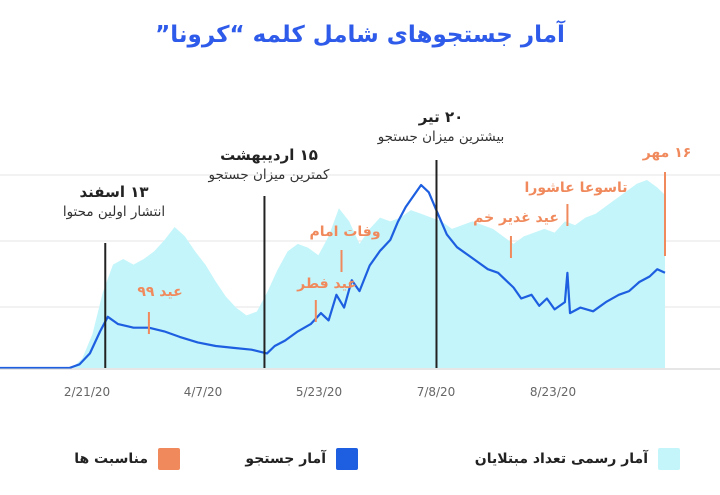  Describe the element at coordinates (441, 117) in the screenshot. I see `annotation-highest-title: ۲۰ تیر` at that location.